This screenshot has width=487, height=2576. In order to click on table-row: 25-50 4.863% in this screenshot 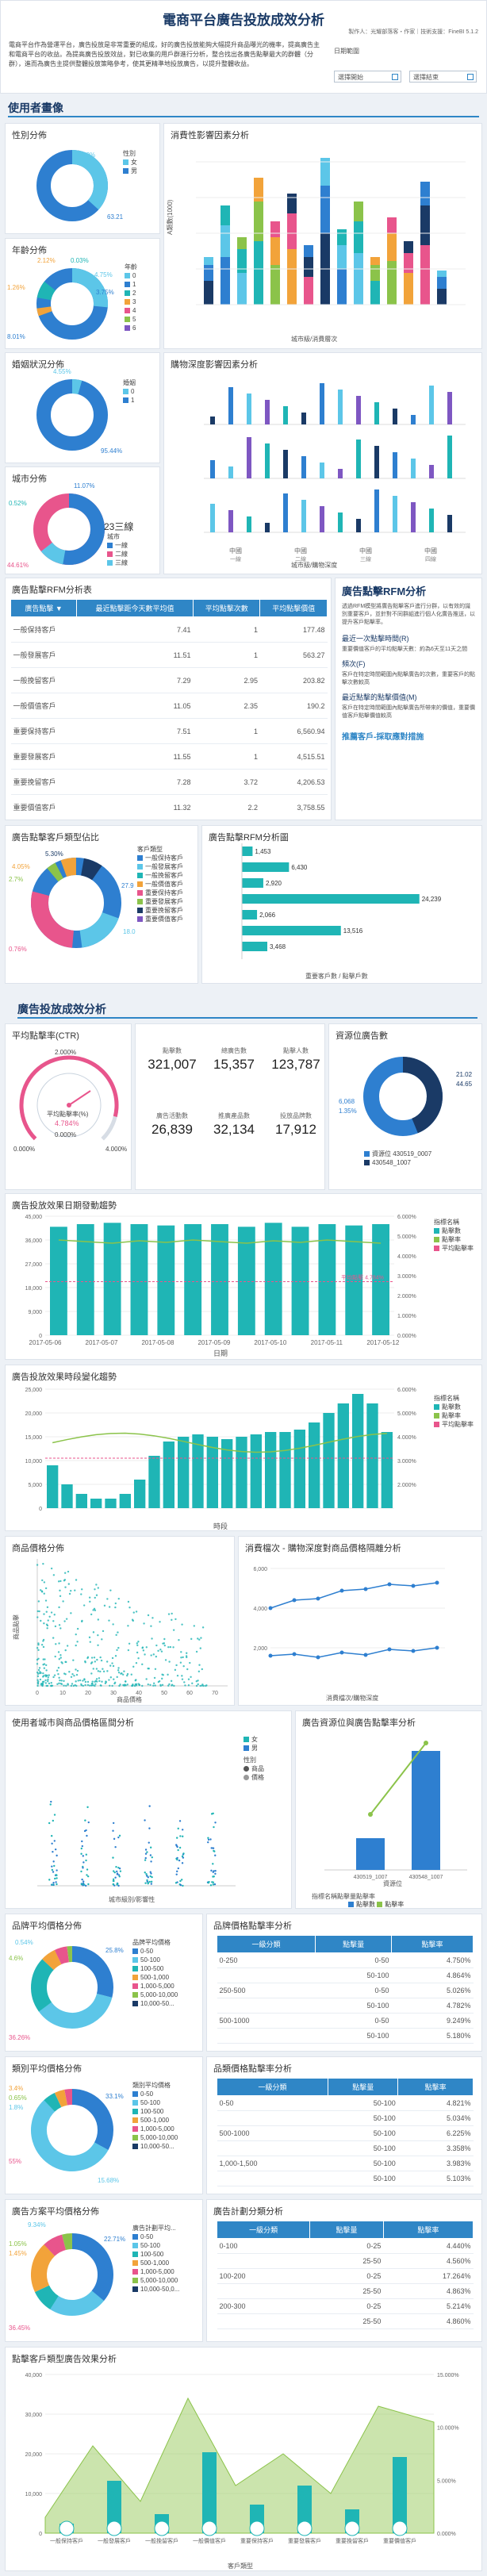, I will do `click(345, 2291)`.